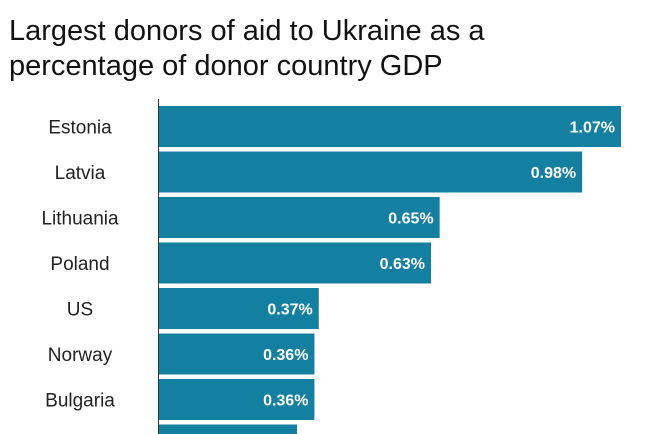 The height and width of the screenshot is (434, 650). What do you see at coordinates (80, 310) in the screenshot?
I see `category-label: US` at bounding box center [80, 310].